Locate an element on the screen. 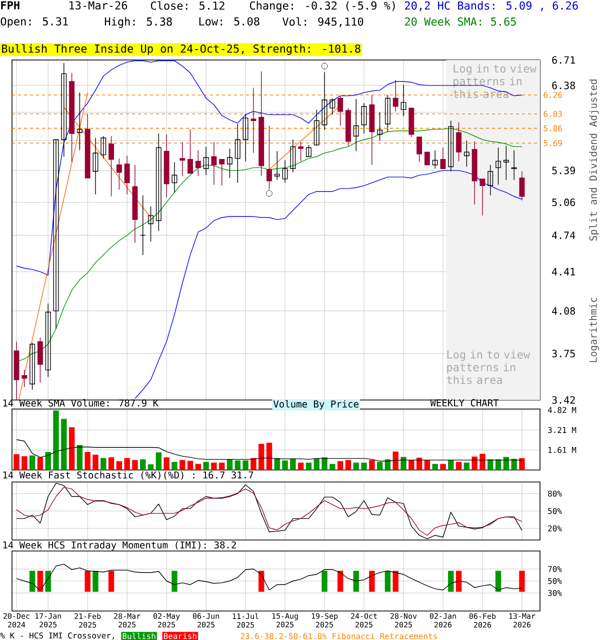  ref-line-label: 6.03 is located at coordinates (553, 113).